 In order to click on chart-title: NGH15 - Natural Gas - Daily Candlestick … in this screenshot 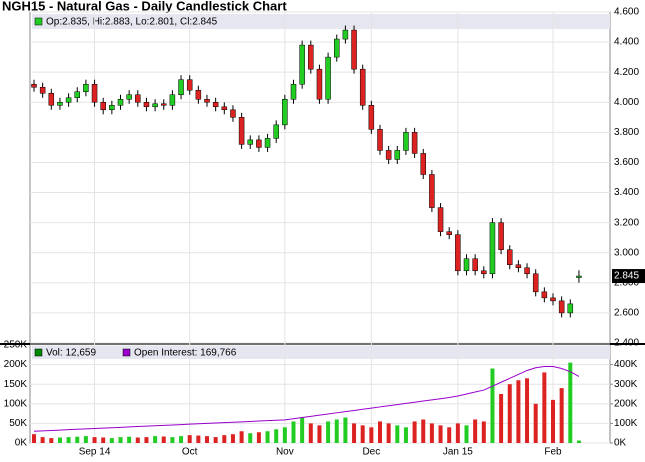, I will do `click(144, 6)`.